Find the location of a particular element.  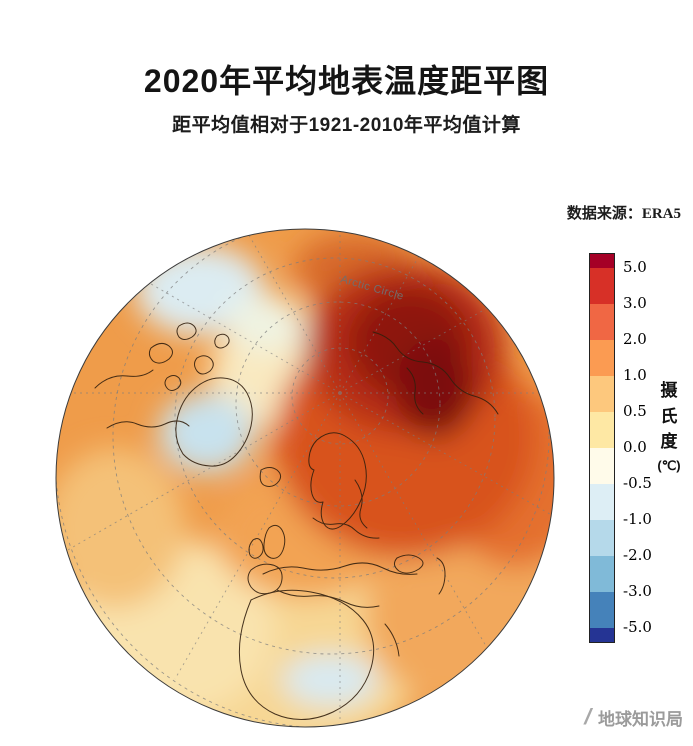

watermark-text: 地球知识局 is located at coordinates (640, 719).